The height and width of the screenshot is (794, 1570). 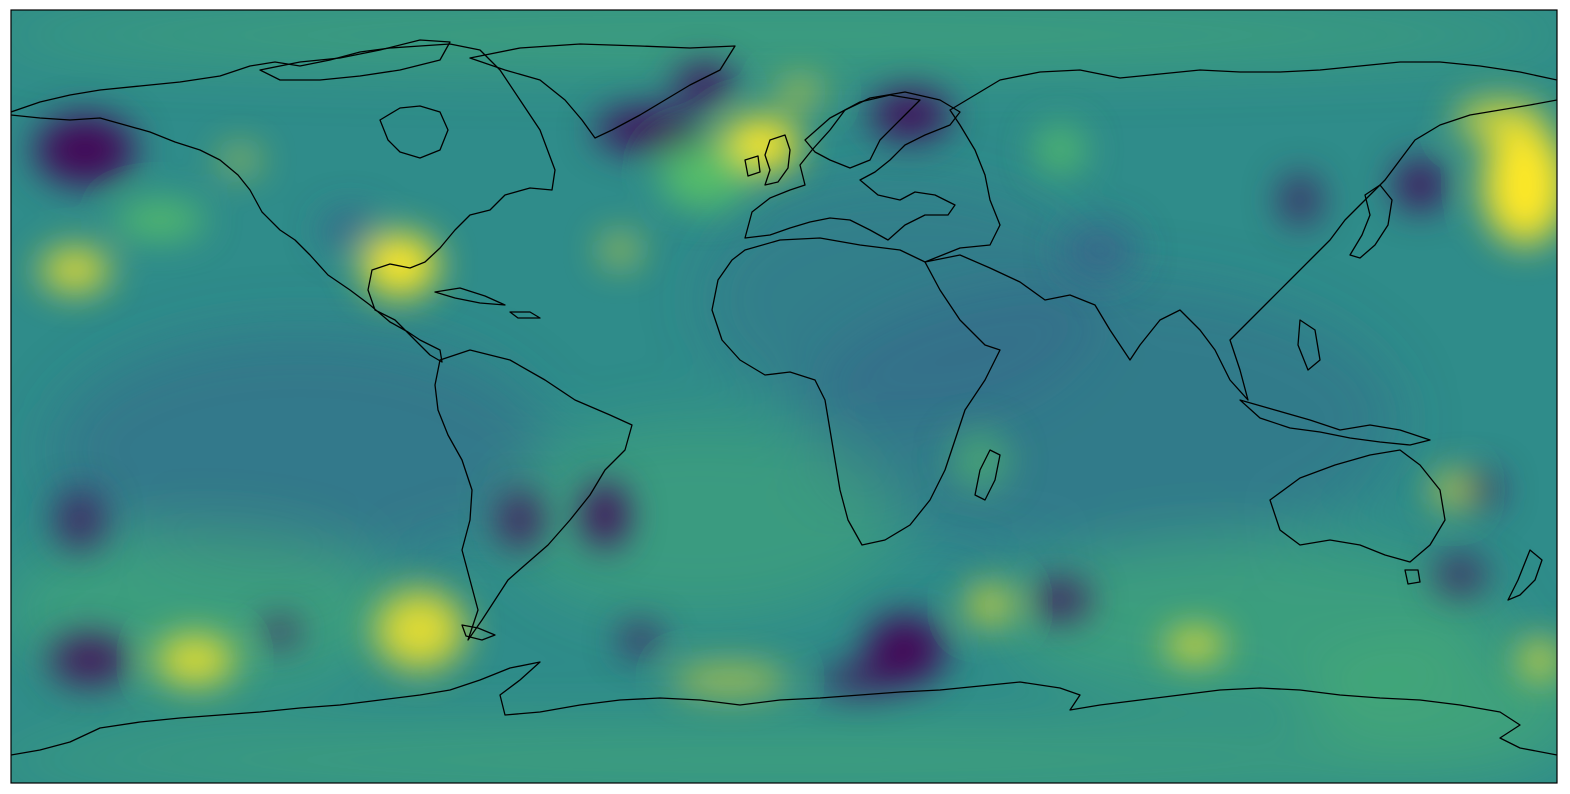 I want to click on coastline-japan, so click(x=1371, y=221).